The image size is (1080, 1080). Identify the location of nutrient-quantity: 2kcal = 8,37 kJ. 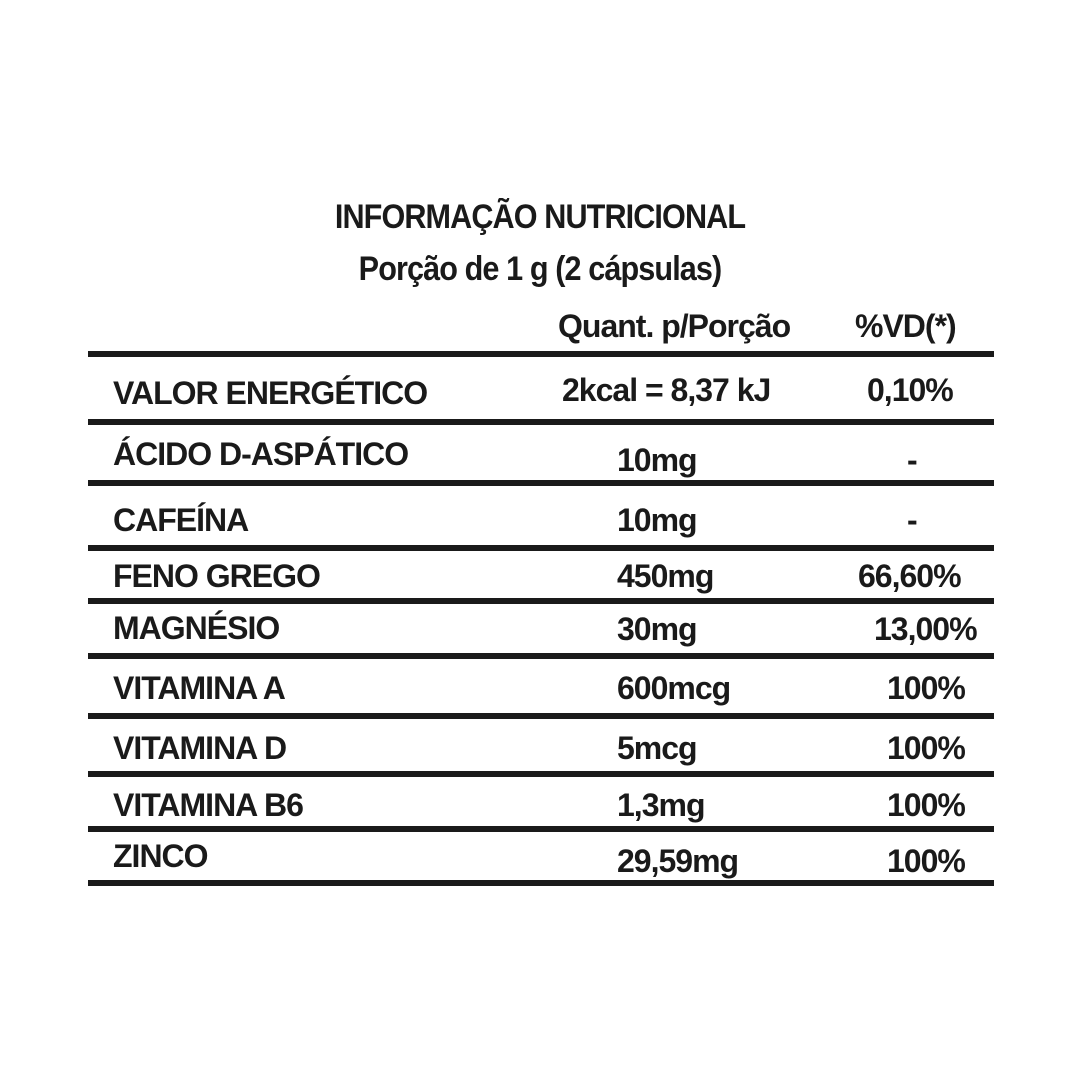
(666, 390).